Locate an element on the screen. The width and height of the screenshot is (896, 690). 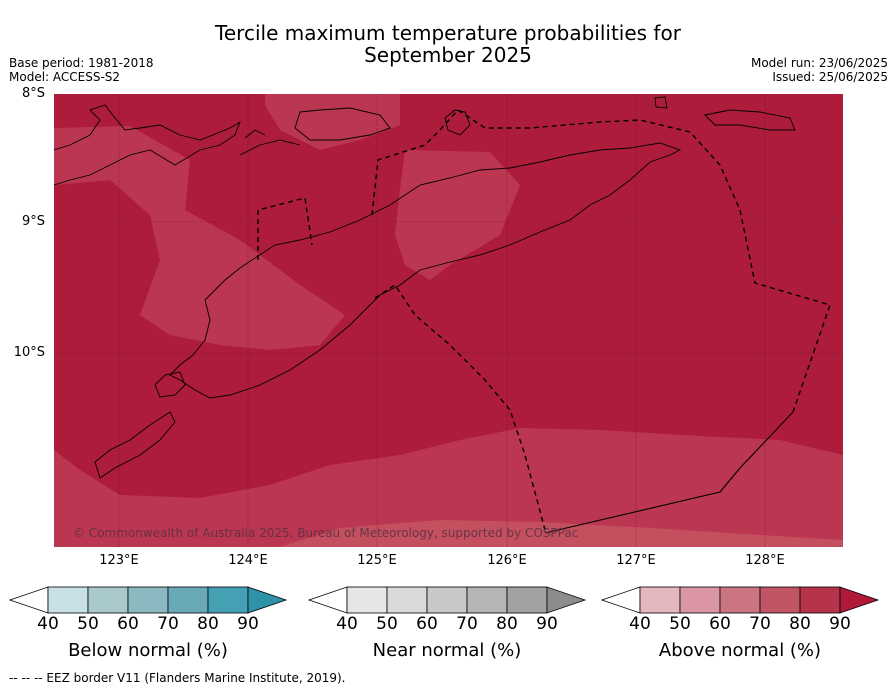
colorbar-below-tick: 90 is located at coordinates (248, 624).